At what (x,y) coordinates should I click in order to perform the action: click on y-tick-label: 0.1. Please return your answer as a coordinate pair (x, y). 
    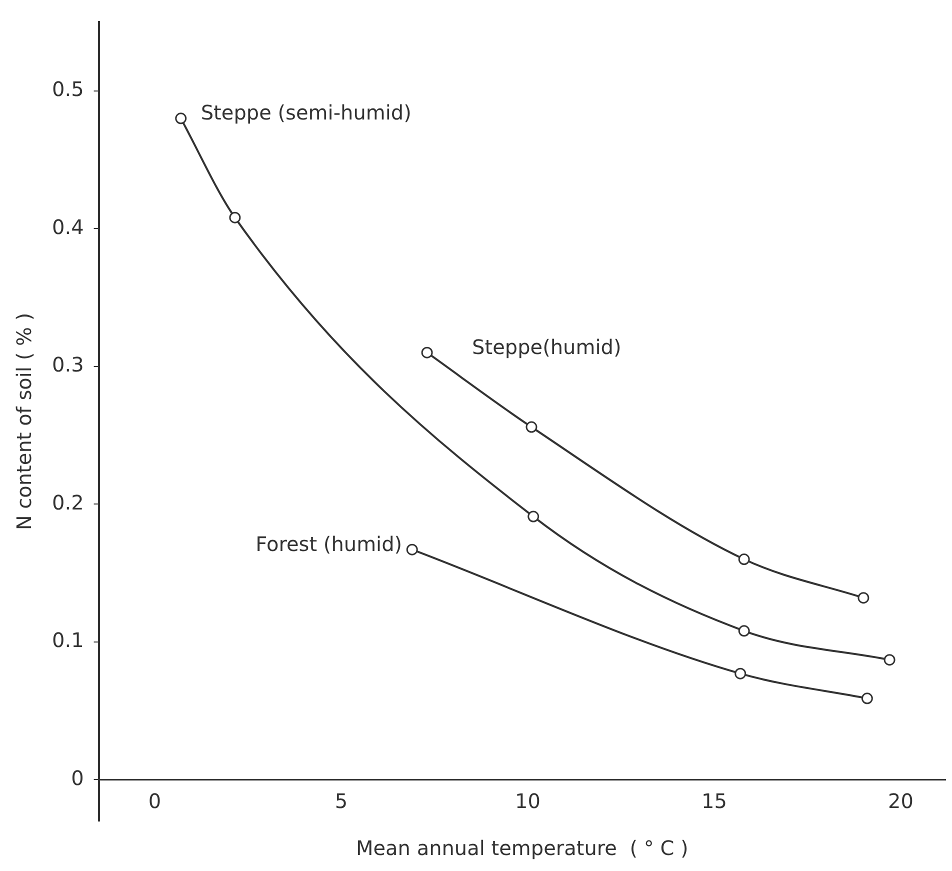
    Looking at the image, I should click on (68, 640).